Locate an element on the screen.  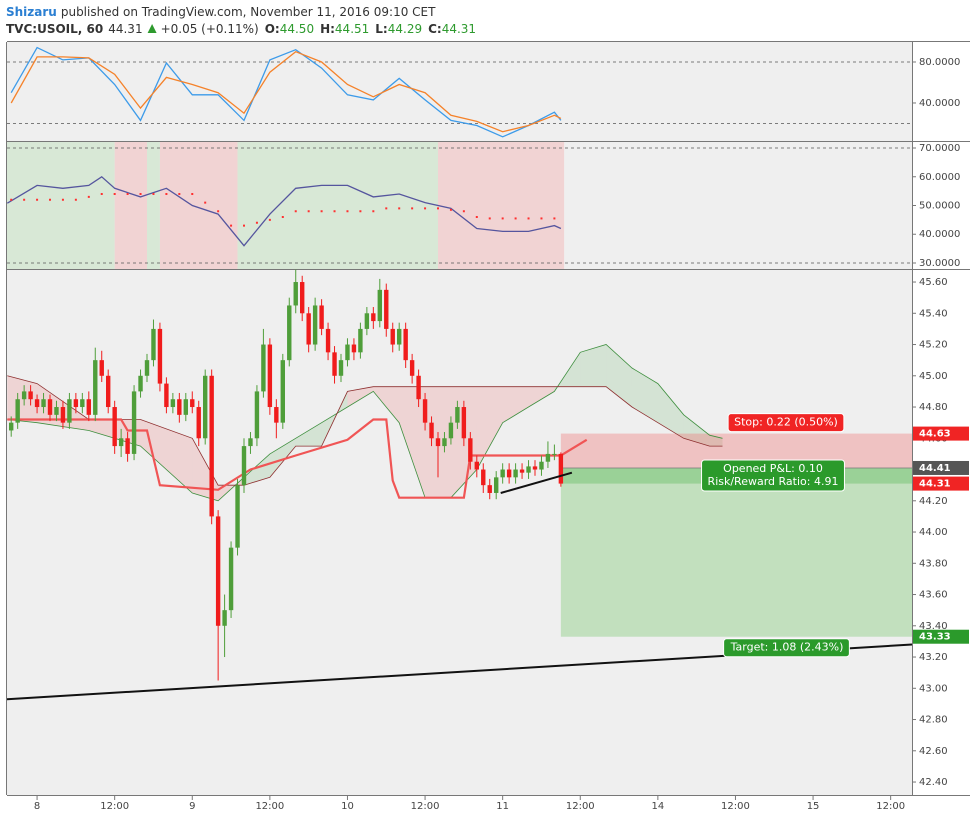
c-label: C: is located at coordinates (435, 29).